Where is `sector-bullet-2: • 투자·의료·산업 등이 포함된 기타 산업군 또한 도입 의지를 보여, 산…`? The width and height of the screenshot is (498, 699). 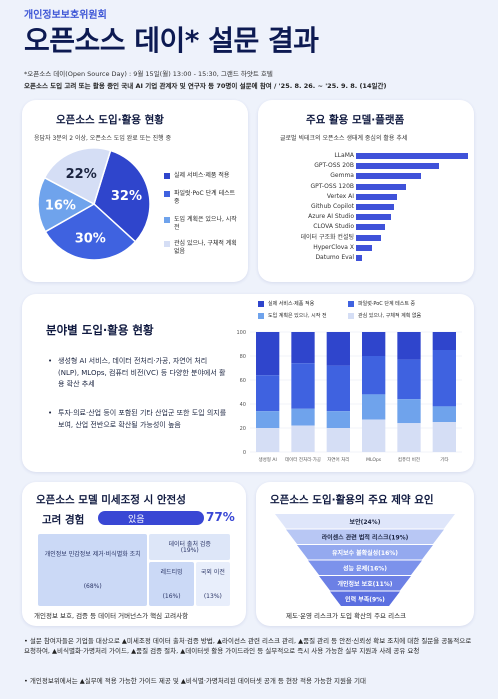
sector-bullet-2: • 투자·의료·산업 등이 포함된 기타 산업군 또한 도입 의지를 보여, 산… is located at coordinates (138, 419).